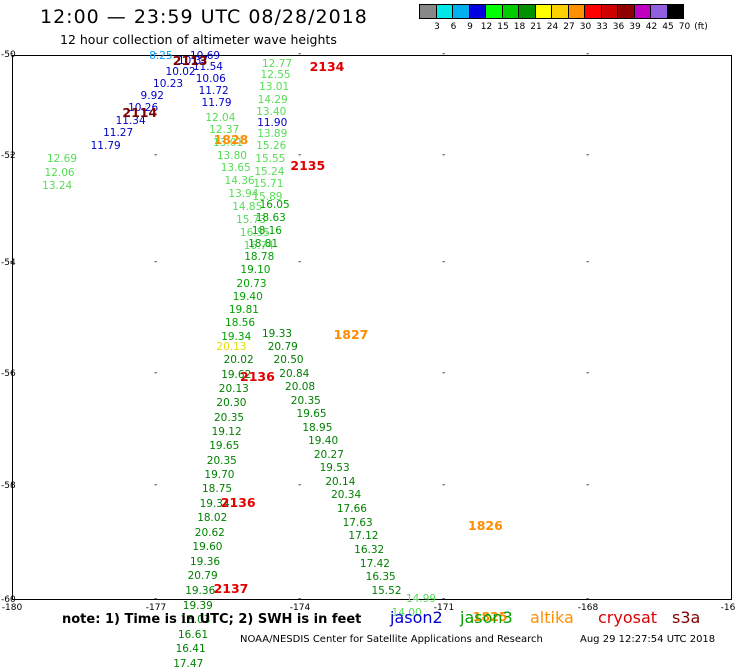 This screenshot has width=740, height=670. I want to click on wave-height-value: 19.33, so click(277, 333).